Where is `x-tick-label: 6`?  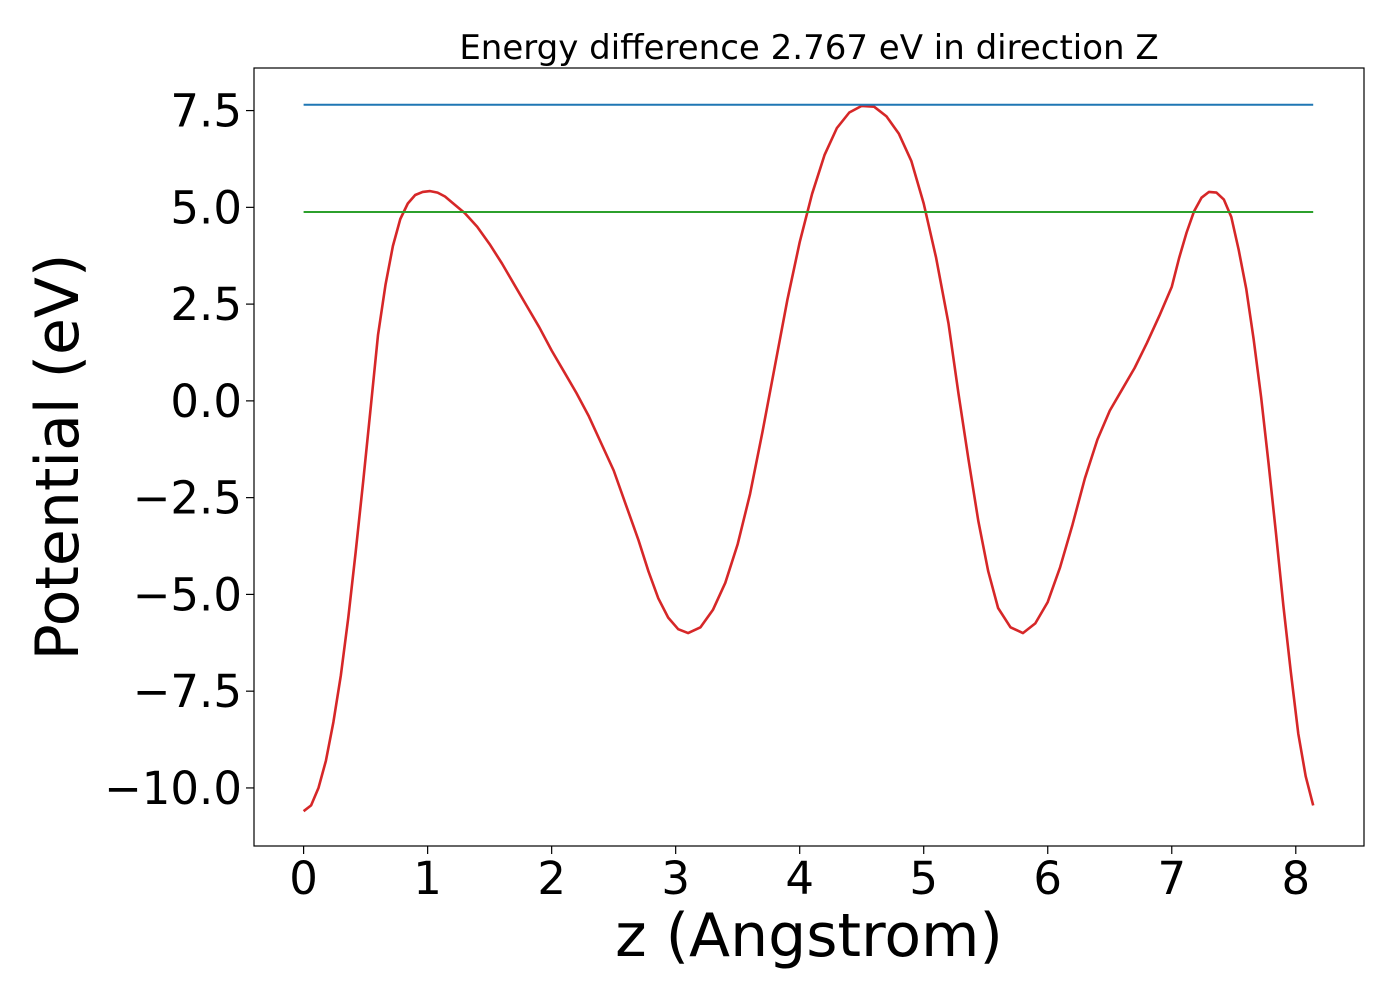 x-tick-label: 6 is located at coordinates (1047, 878).